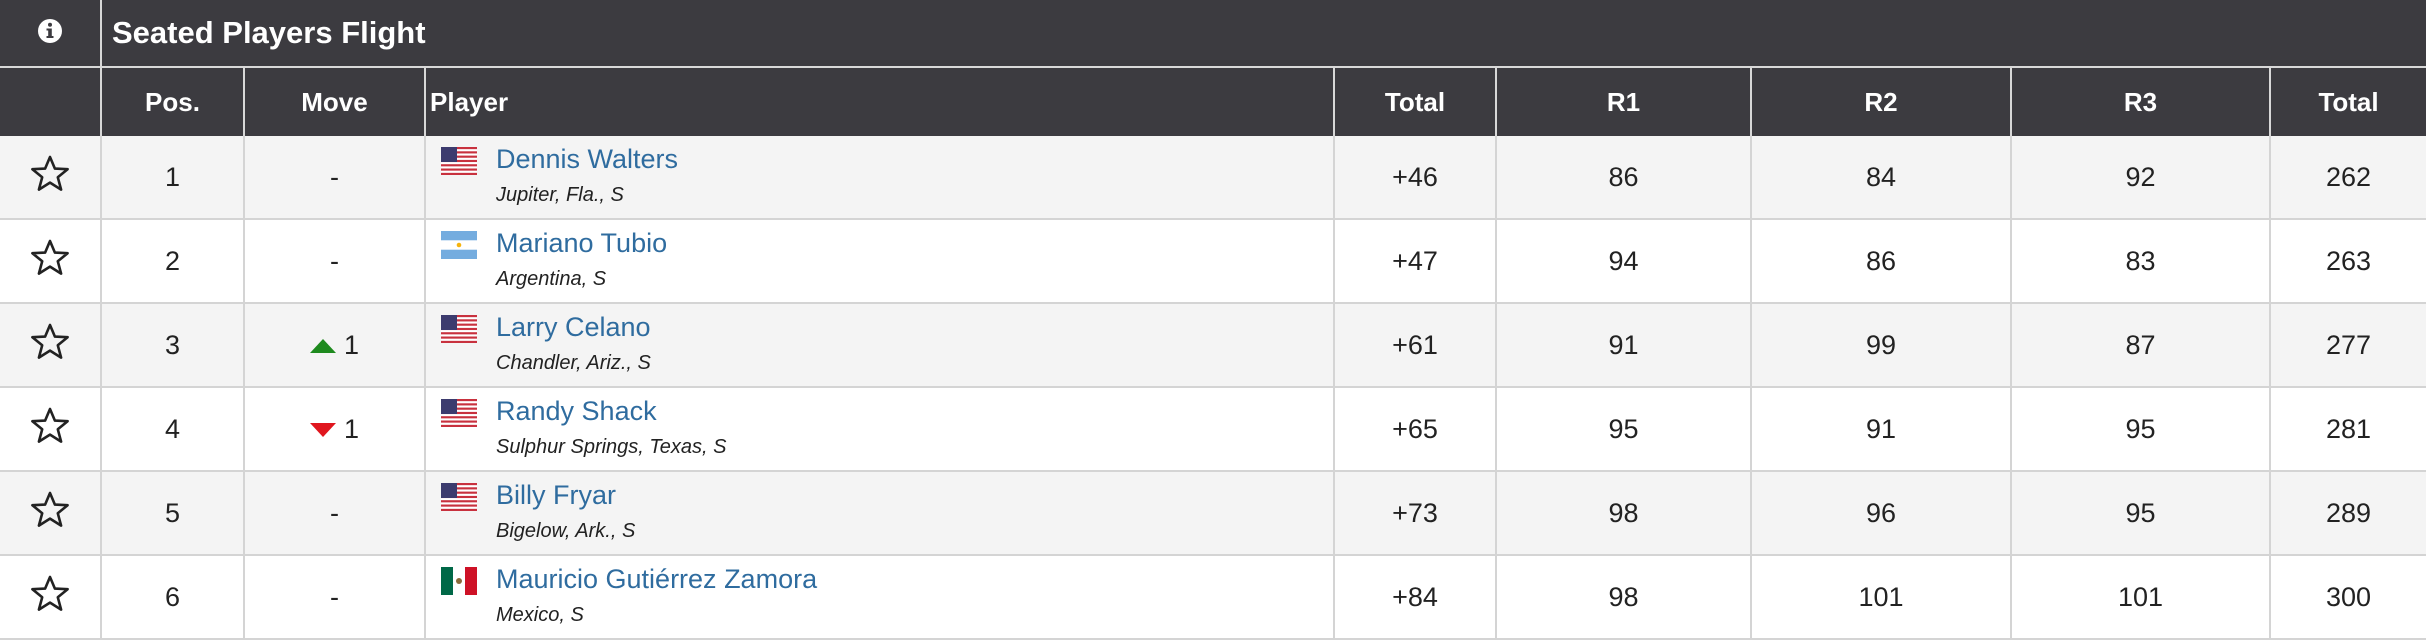 The height and width of the screenshot is (642, 2426). Describe the element at coordinates (50, 101) in the screenshot. I see `header-cell` at that location.